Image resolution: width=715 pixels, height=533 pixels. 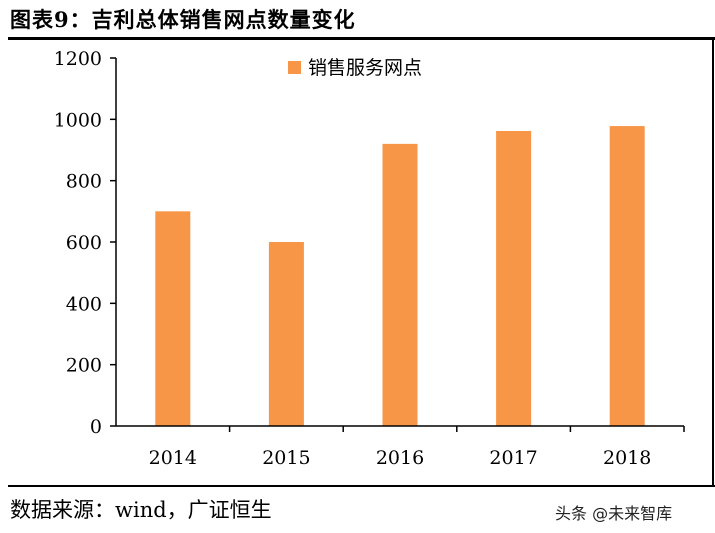 I want to click on y-tick-label: 1000, so click(x=78, y=120).